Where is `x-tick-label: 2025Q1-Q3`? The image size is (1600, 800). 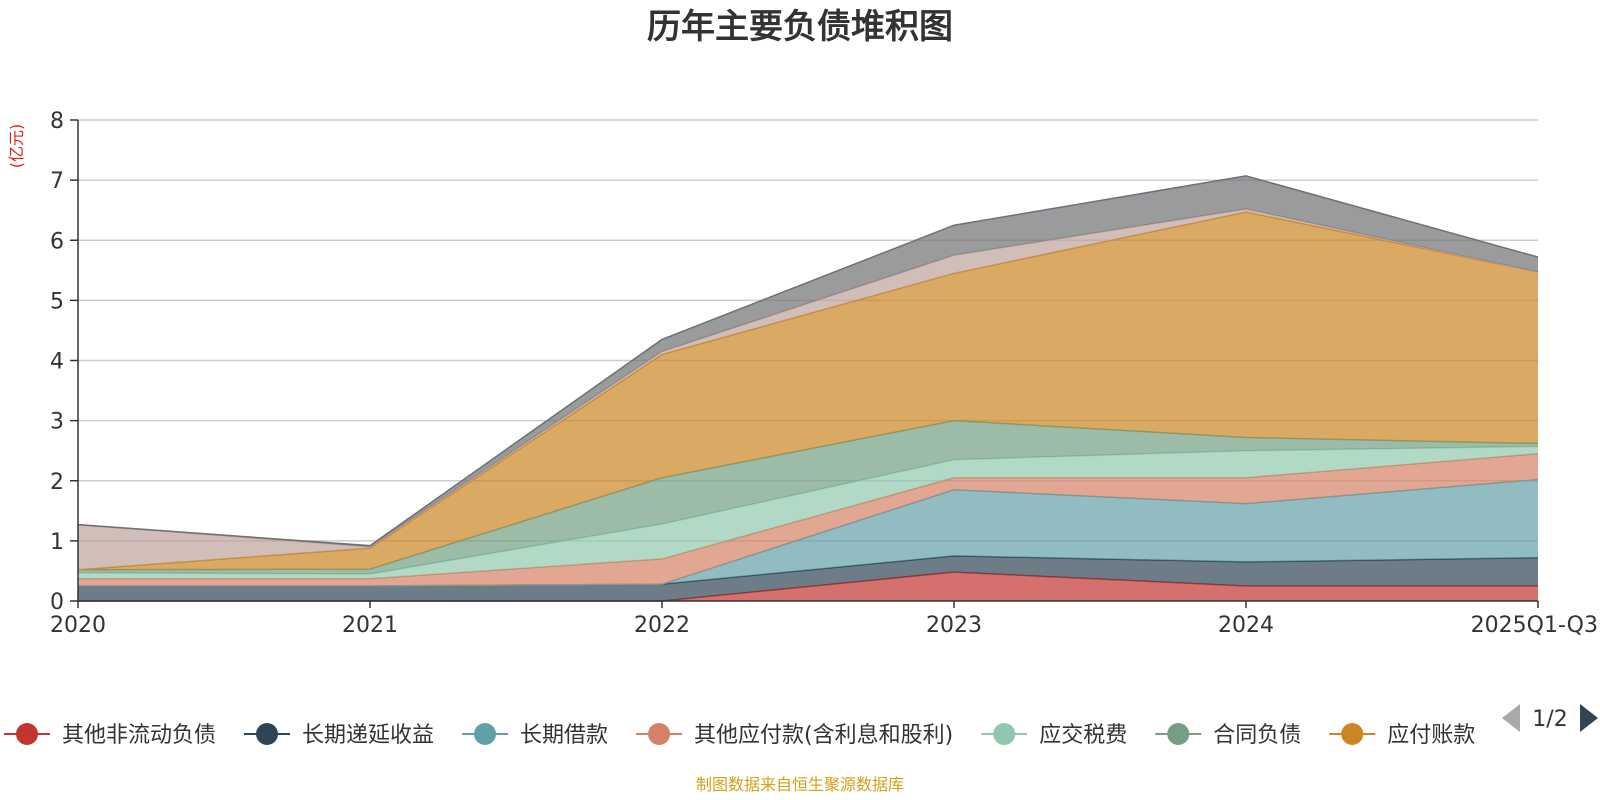
x-tick-label: 2025Q1-Q3 is located at coordinates (1534, 625).